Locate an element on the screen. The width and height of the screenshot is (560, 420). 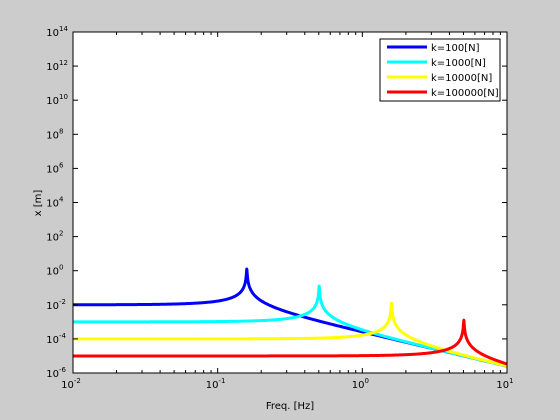
legend-label: k=100[N] is located at coordinates (455, 48).